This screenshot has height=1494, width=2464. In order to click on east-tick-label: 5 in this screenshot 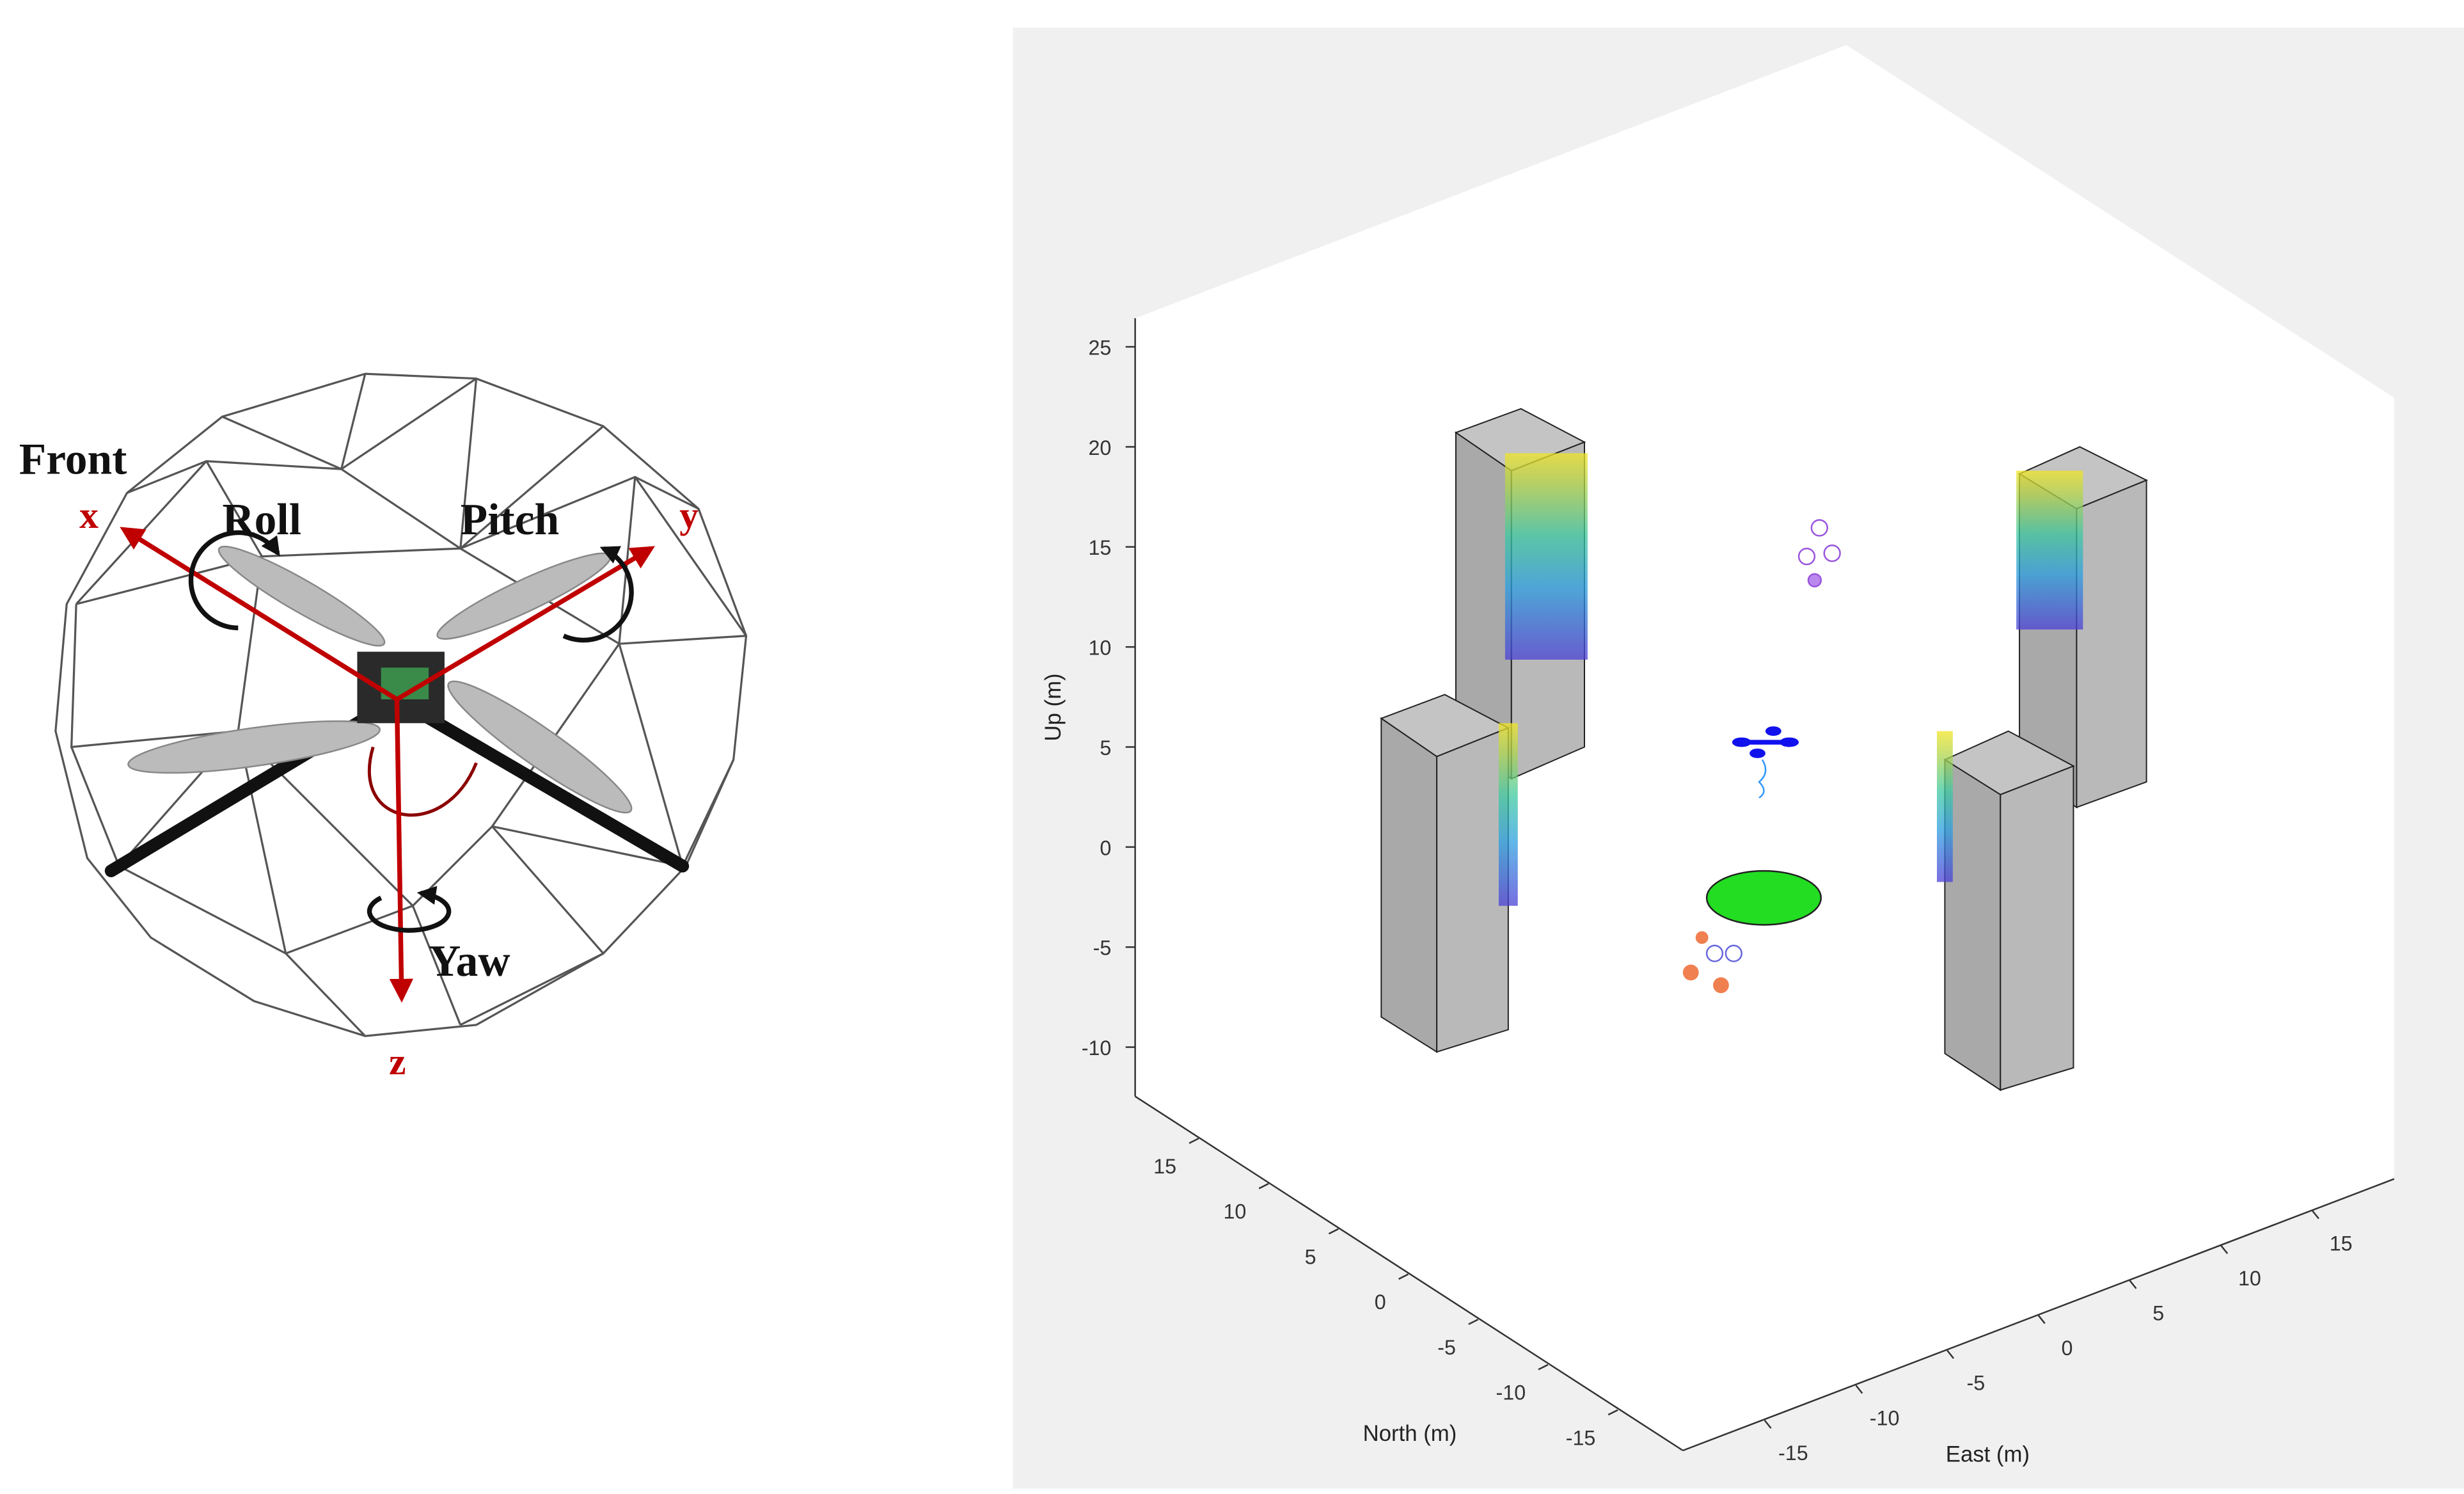, I will do `click(2158, 1312)`.